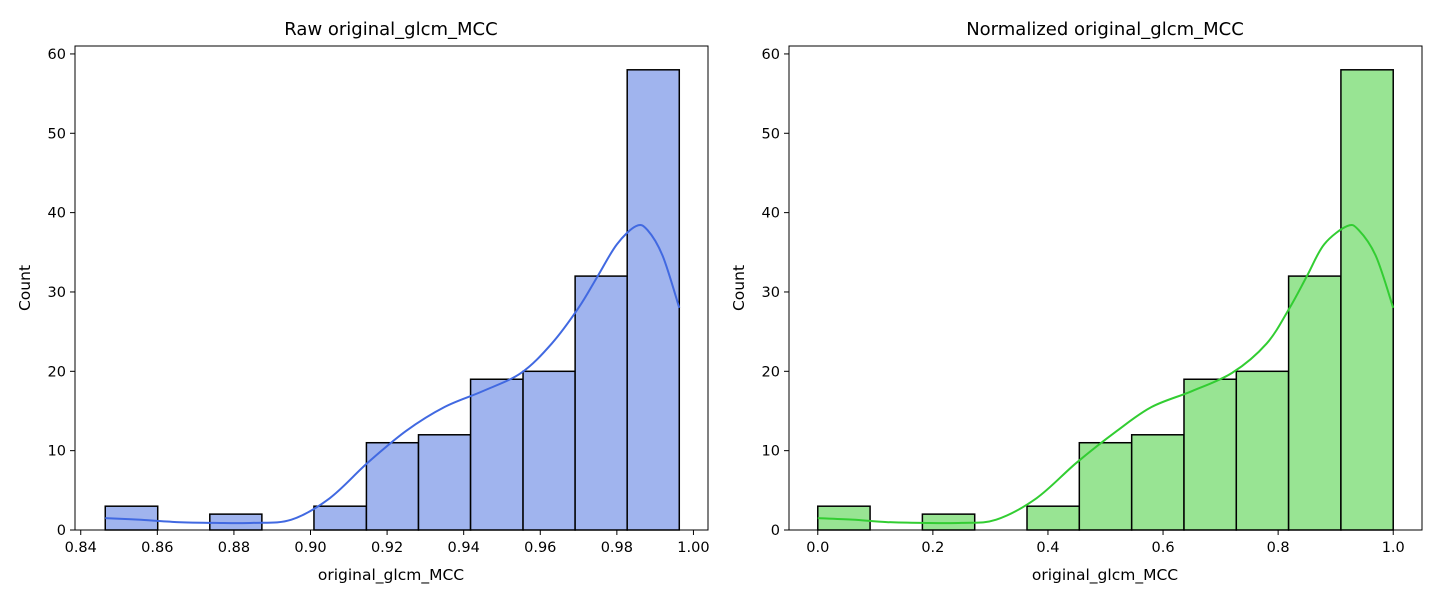 This screenshot has height=600, width=1440. I want to click on x-tick-label: 0.6, so click(1163, 548).